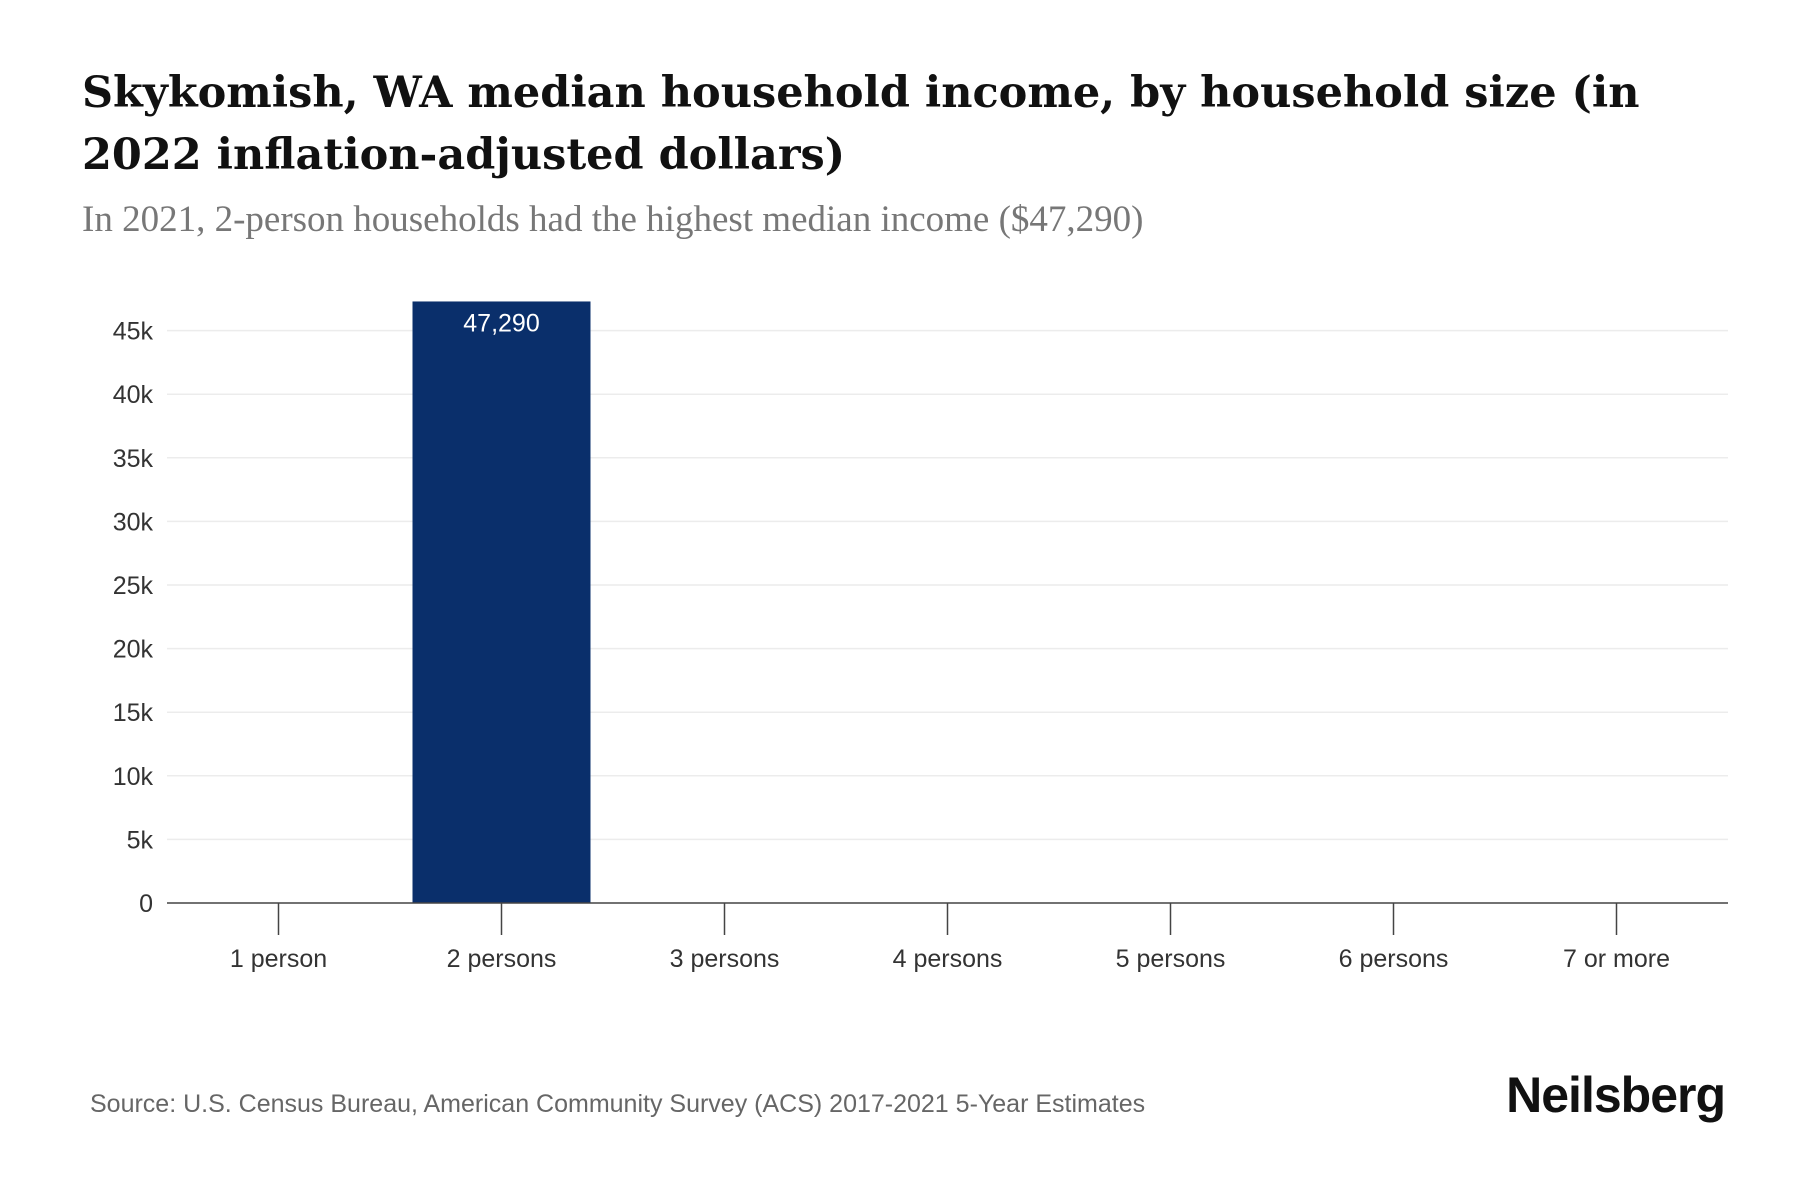 The image size is (1800, 1200). Describe the element at coordinates (133, 650) in the screenshot. I see `y-tick-label: 20k` at that location.